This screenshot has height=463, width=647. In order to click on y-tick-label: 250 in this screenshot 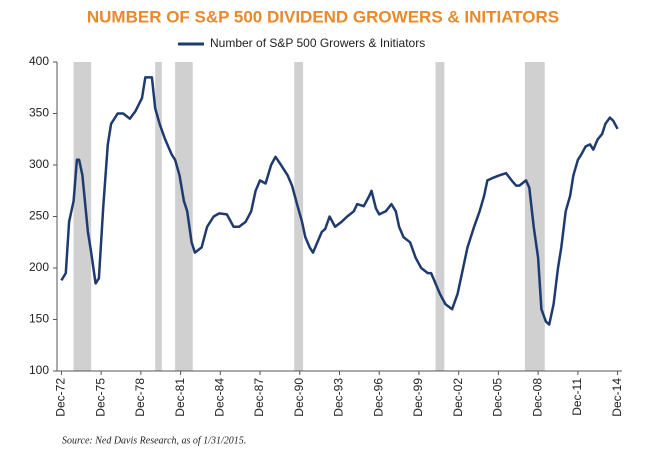, I will do `click(39, 216)`.